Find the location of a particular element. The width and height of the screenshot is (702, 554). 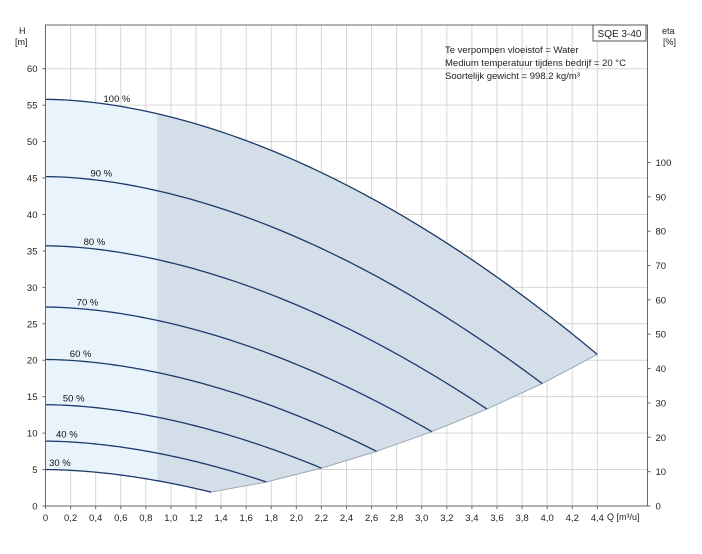

y-right-tick-labels: 0 10 20 30 40 50 60 70 80 90 100 is located at coordinates (664, 335).